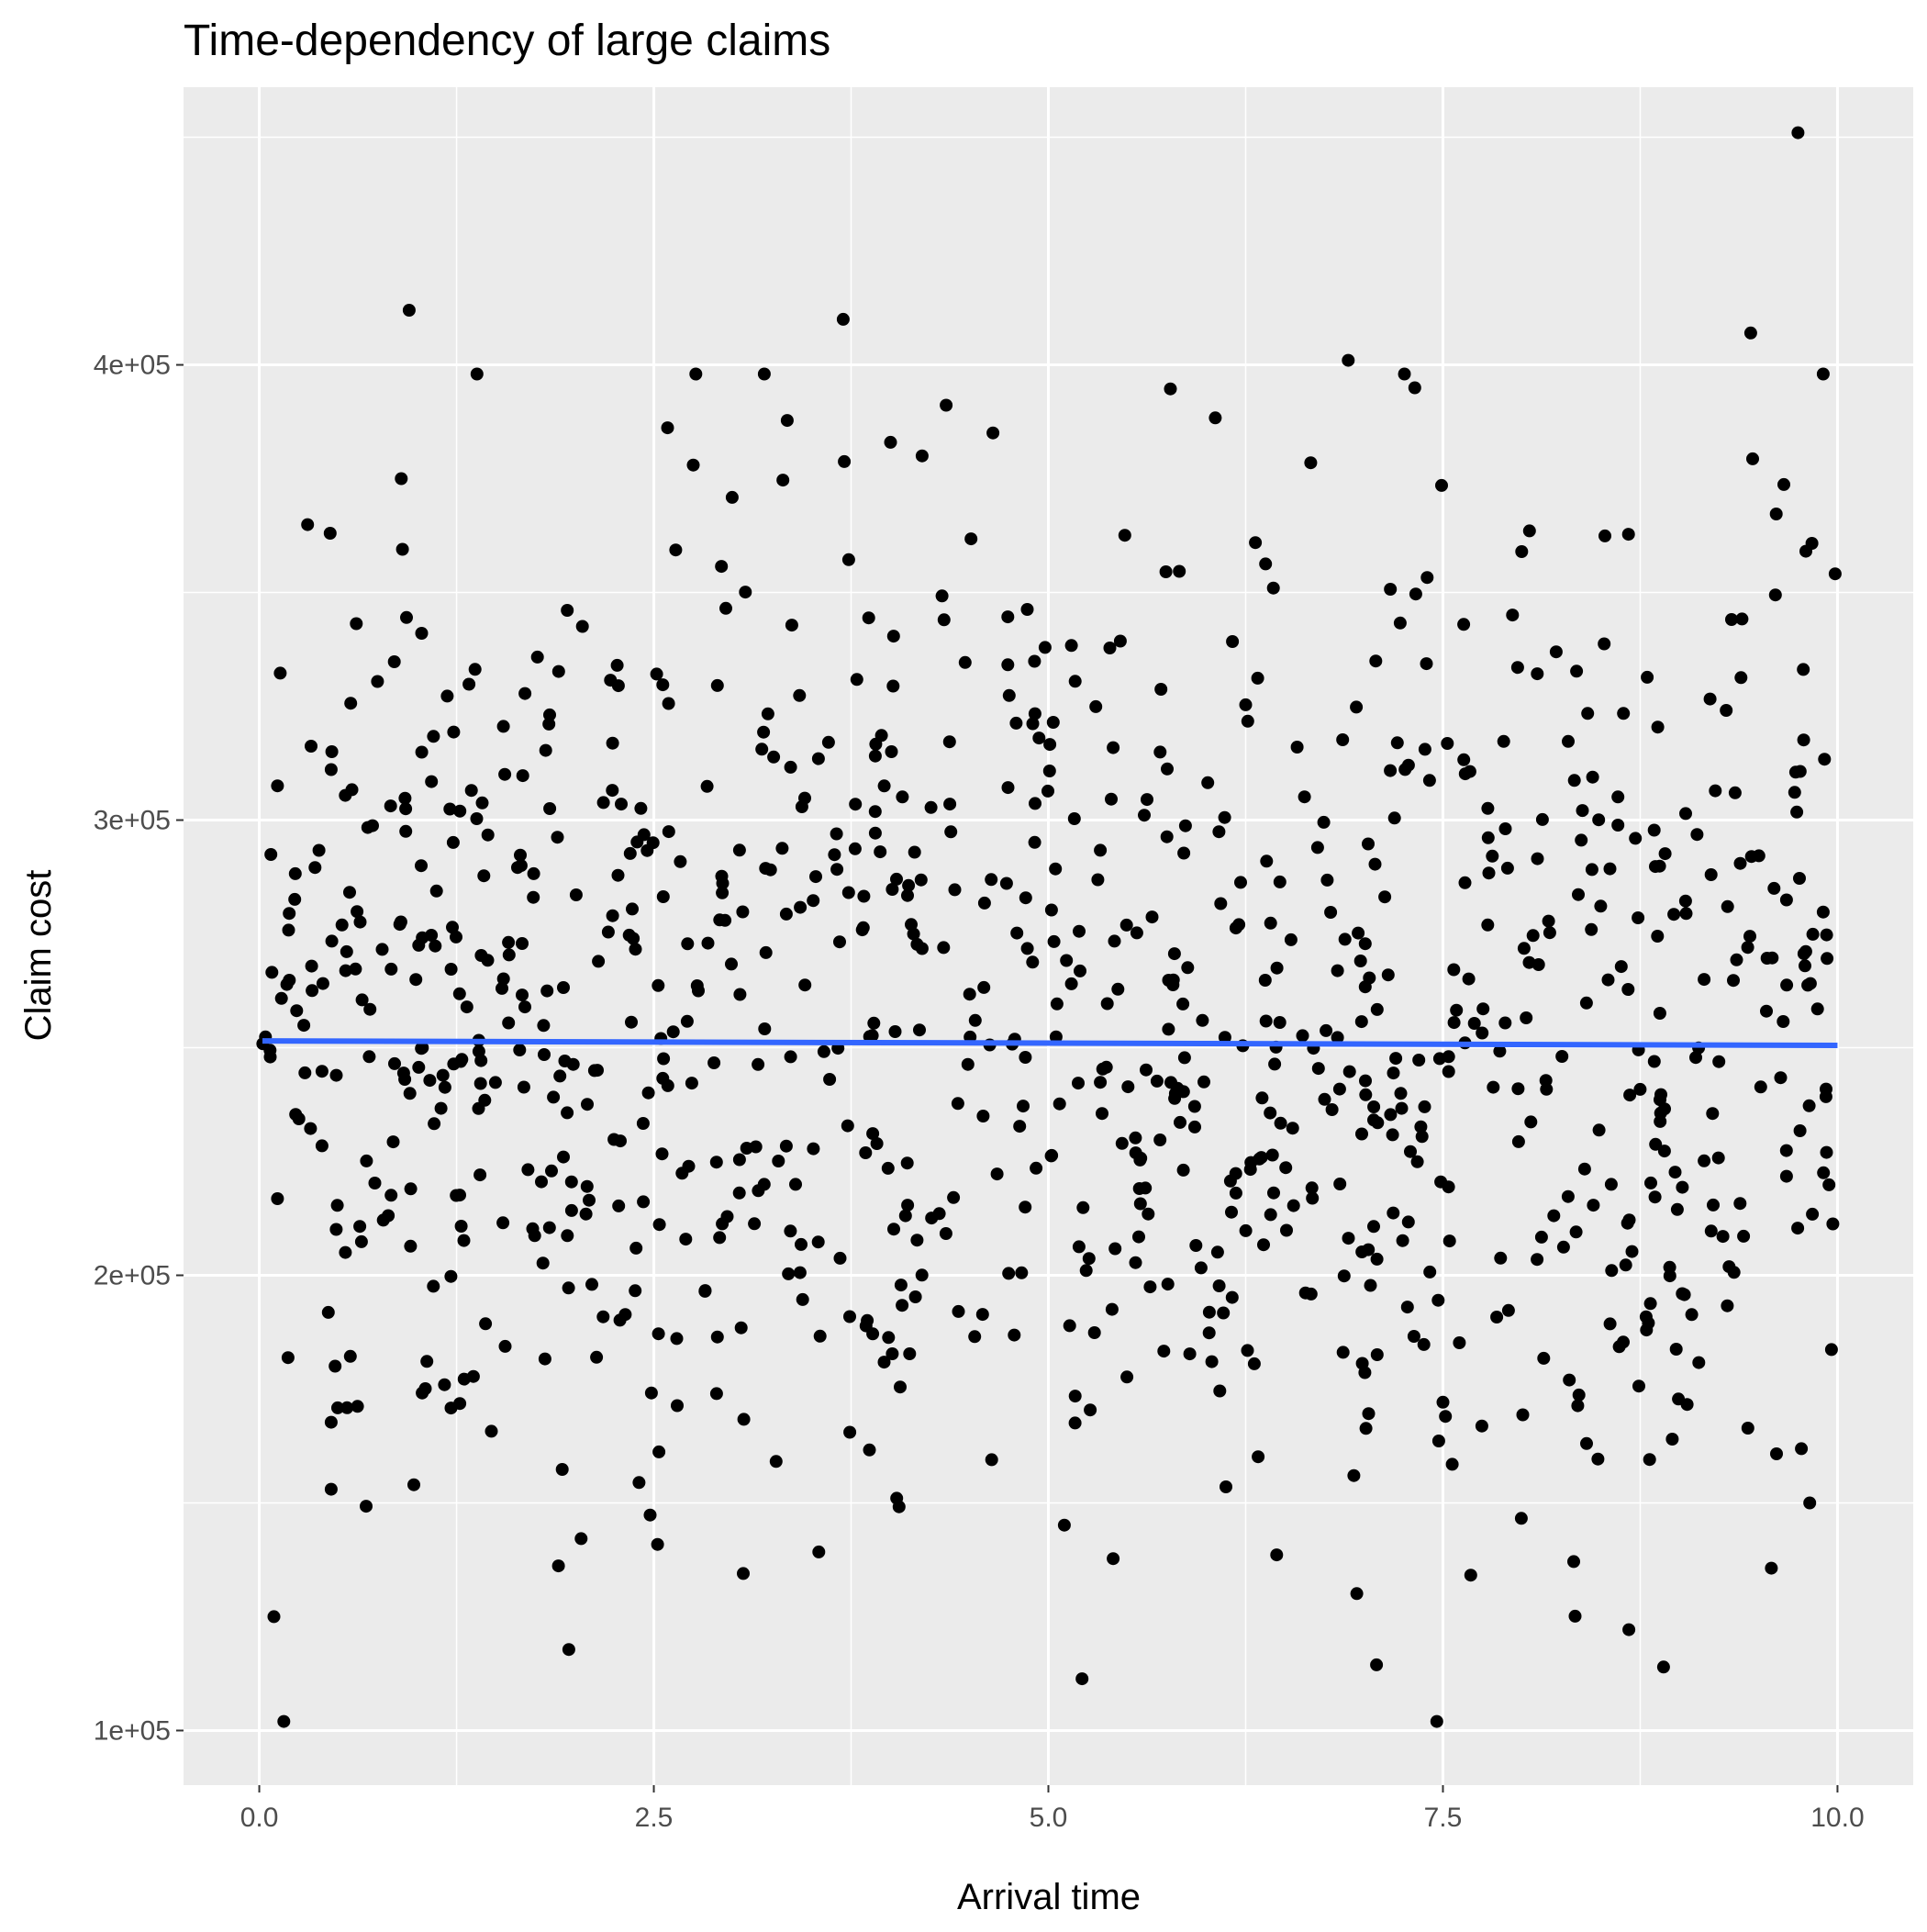 The width and height of the screenshot is (1927, 1932). What do you see at coordinates (132, 821) in the screenshot?
I see `y-tick-label: 3e+05` at bounding box center [132, 821].